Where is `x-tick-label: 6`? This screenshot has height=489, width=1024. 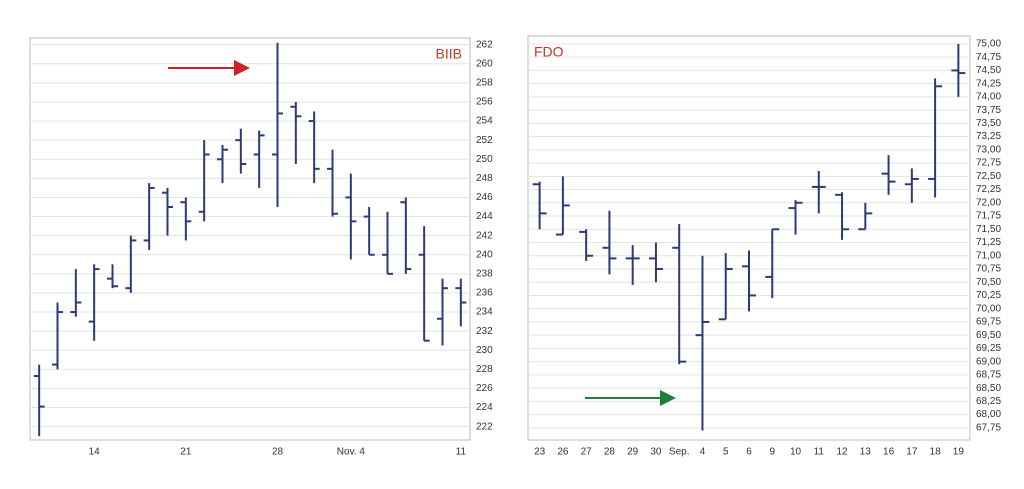
x-tick-label: 6 is located at coordinates (749, 452).